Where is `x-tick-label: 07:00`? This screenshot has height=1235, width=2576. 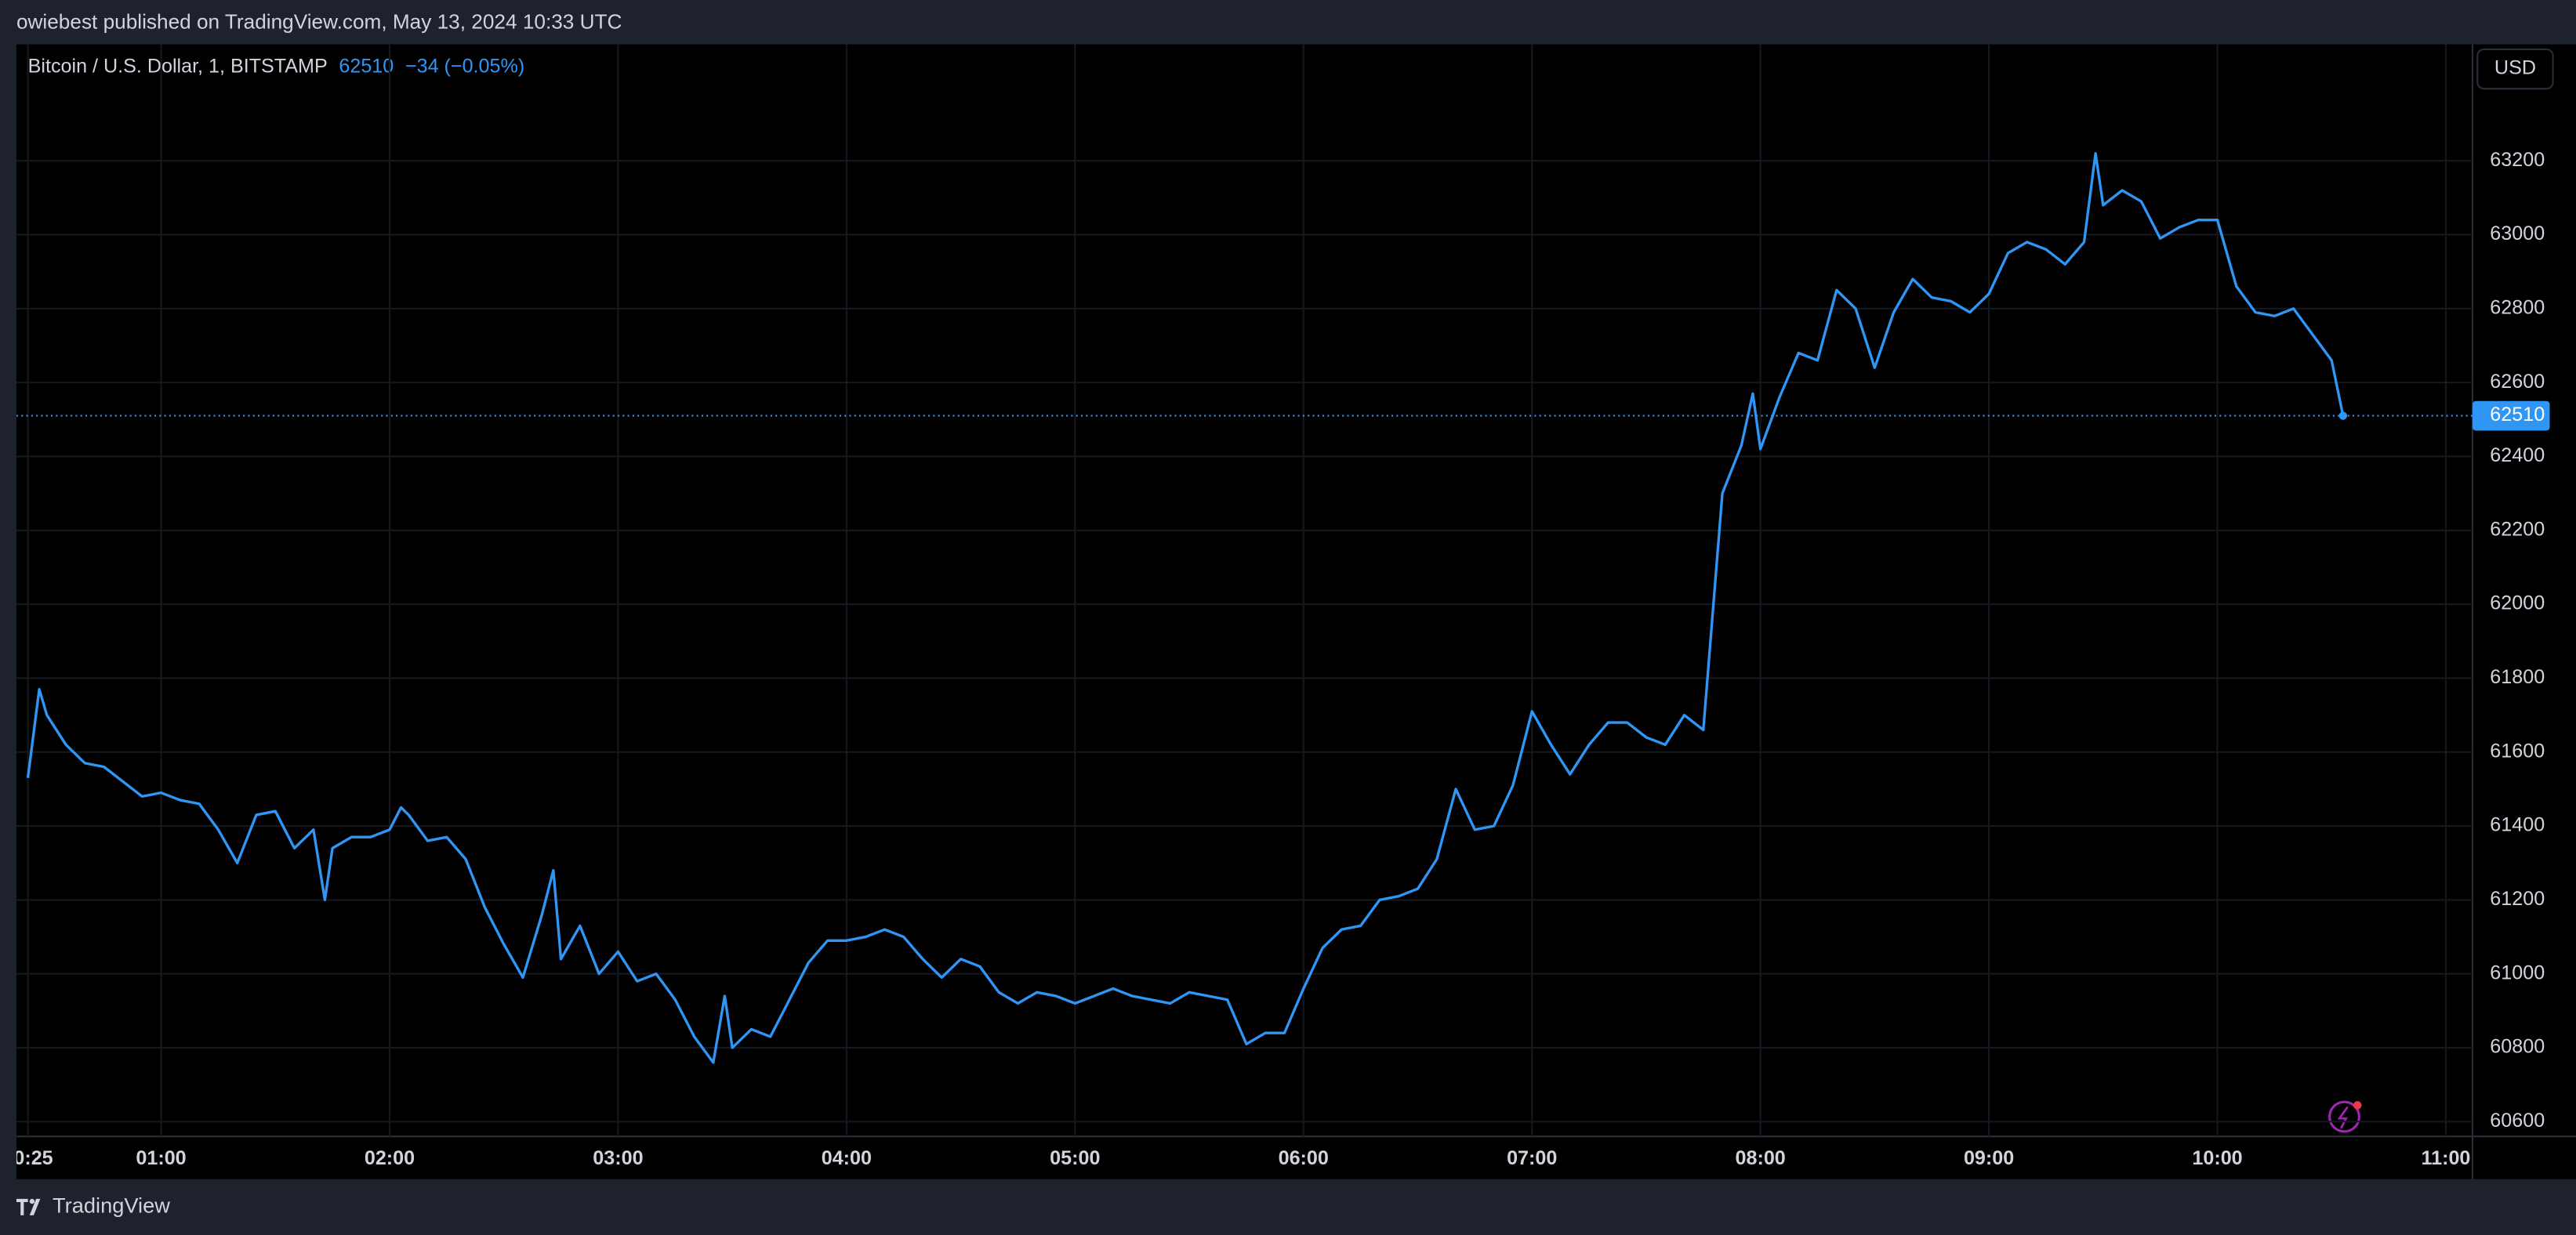 x-tick-label: 07:00 is located at coordinates (1532, 1158).